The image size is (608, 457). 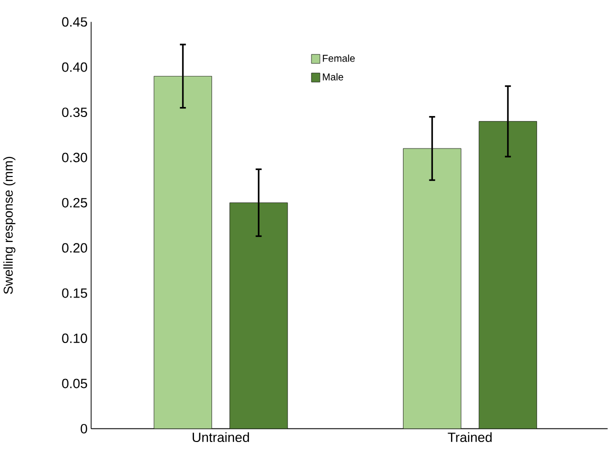 What do you see at coordinates (75, 113) in the screenshot?
I see `y-tick-label: 0.35` at bounding box center [75, 113].